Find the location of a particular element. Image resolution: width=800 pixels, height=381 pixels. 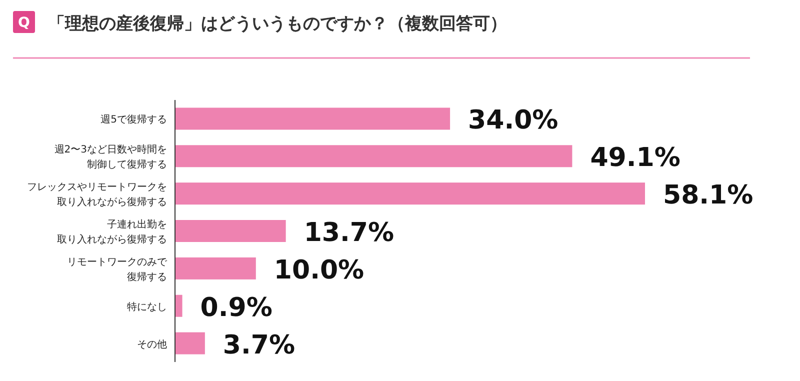

y-tick-label: リモートワークのみで復帰する is located at coordinates (117, 269).